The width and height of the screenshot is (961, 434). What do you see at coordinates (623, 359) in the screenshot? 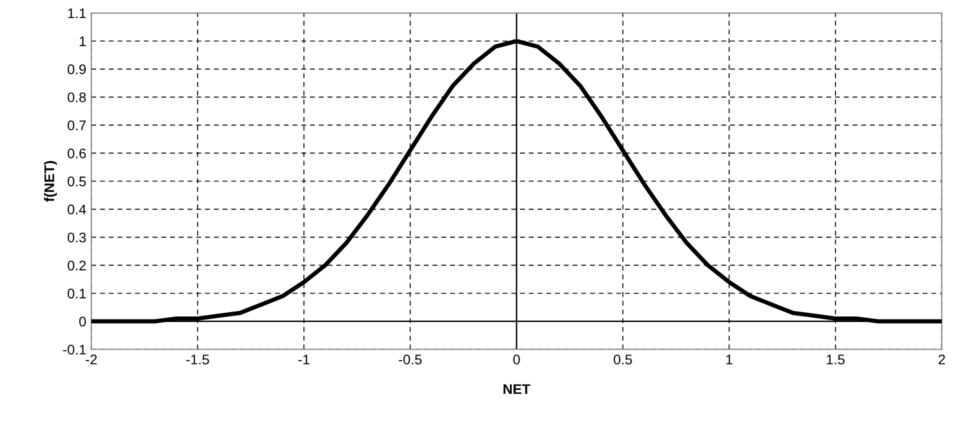
I see `x-tick-label: 0.5` at bounding box center [623, 359].